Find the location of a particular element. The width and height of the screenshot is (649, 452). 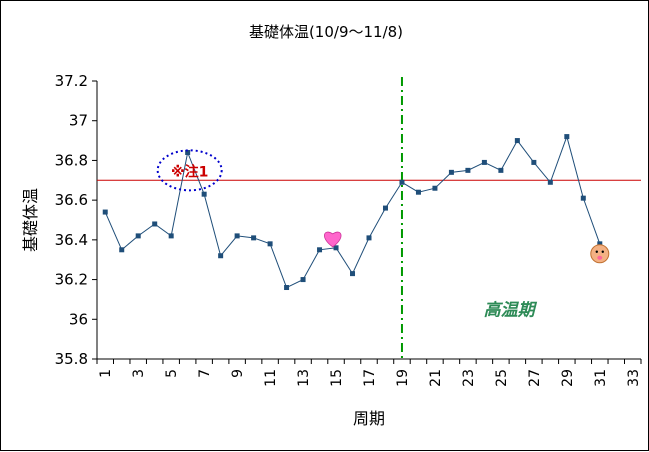

note-label: ※注1 is located at coordinates (189, 171).